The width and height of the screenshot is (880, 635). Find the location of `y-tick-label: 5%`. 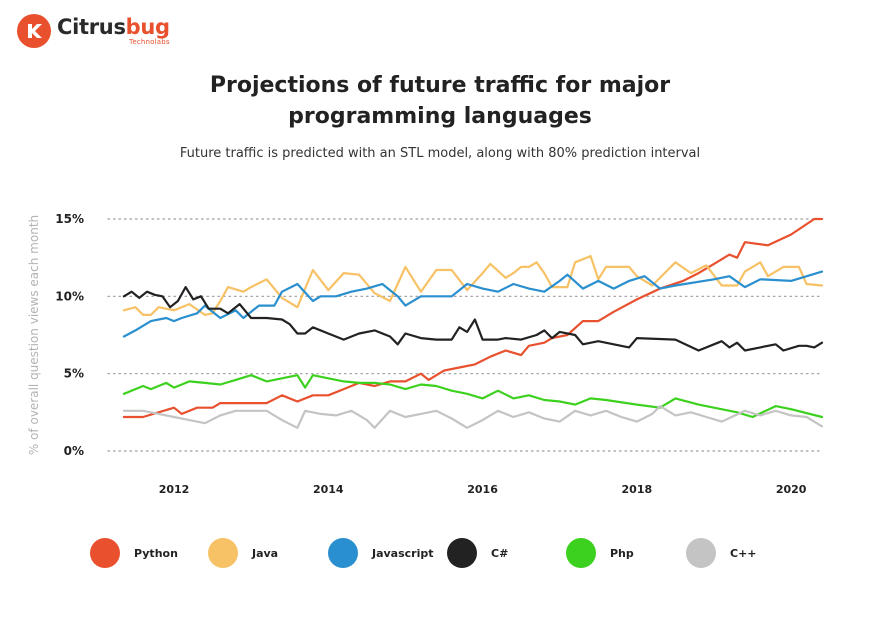

y-tick-label: 5% is located at coordinates (74, 374).